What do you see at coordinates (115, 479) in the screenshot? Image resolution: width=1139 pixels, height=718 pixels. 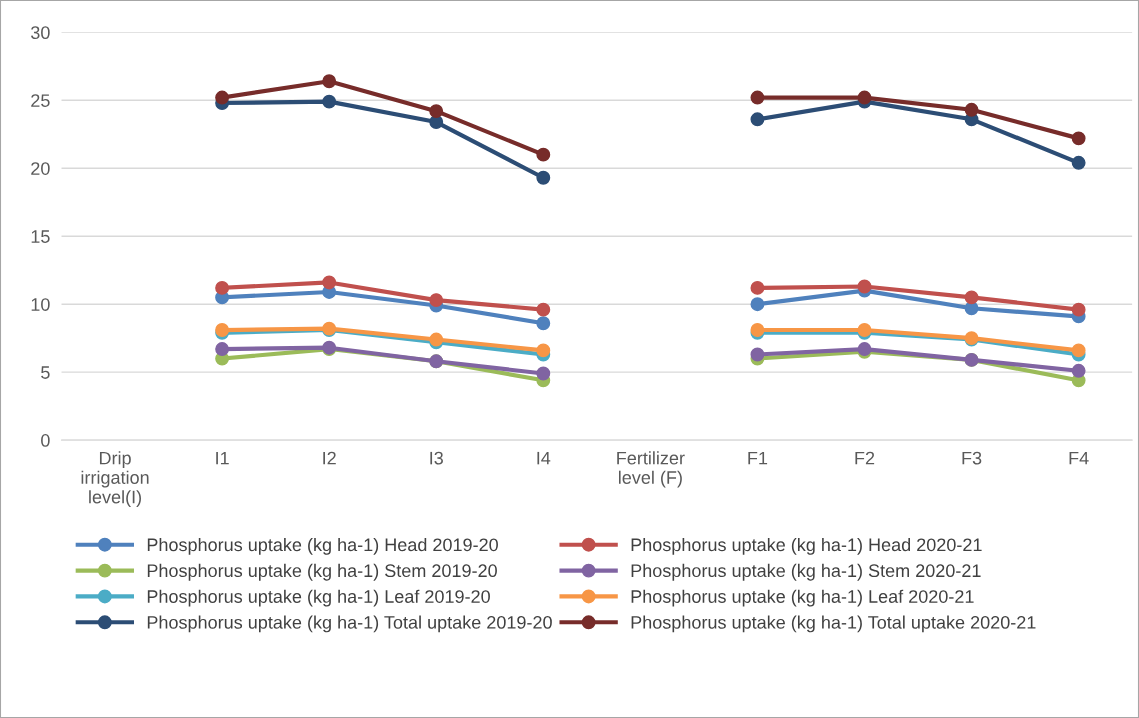 I see `x-tick-label: Drip irrigation level(I)` at bounding box center [115, 479].